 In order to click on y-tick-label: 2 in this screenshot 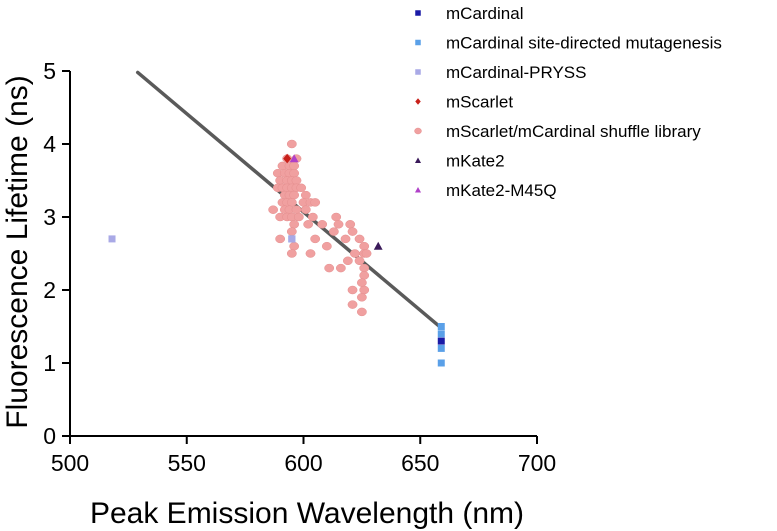, I will do `click(49, 290)`.